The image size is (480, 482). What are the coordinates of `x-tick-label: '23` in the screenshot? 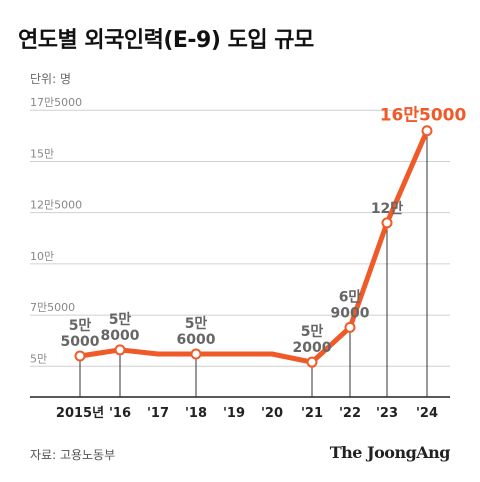 It's located at (387, 413).